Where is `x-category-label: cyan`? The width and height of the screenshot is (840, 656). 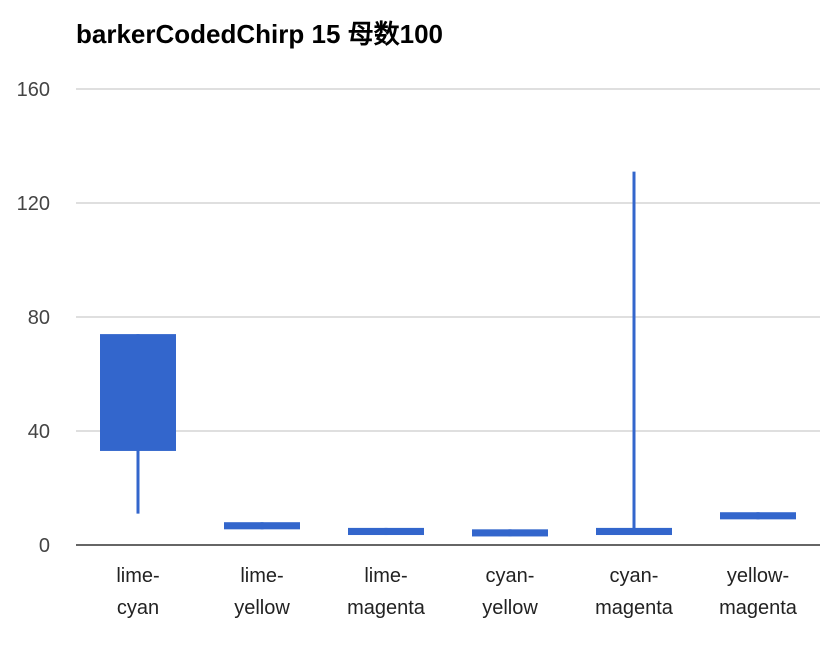
x-category-label: cyan is located at coordinates (138, 608).